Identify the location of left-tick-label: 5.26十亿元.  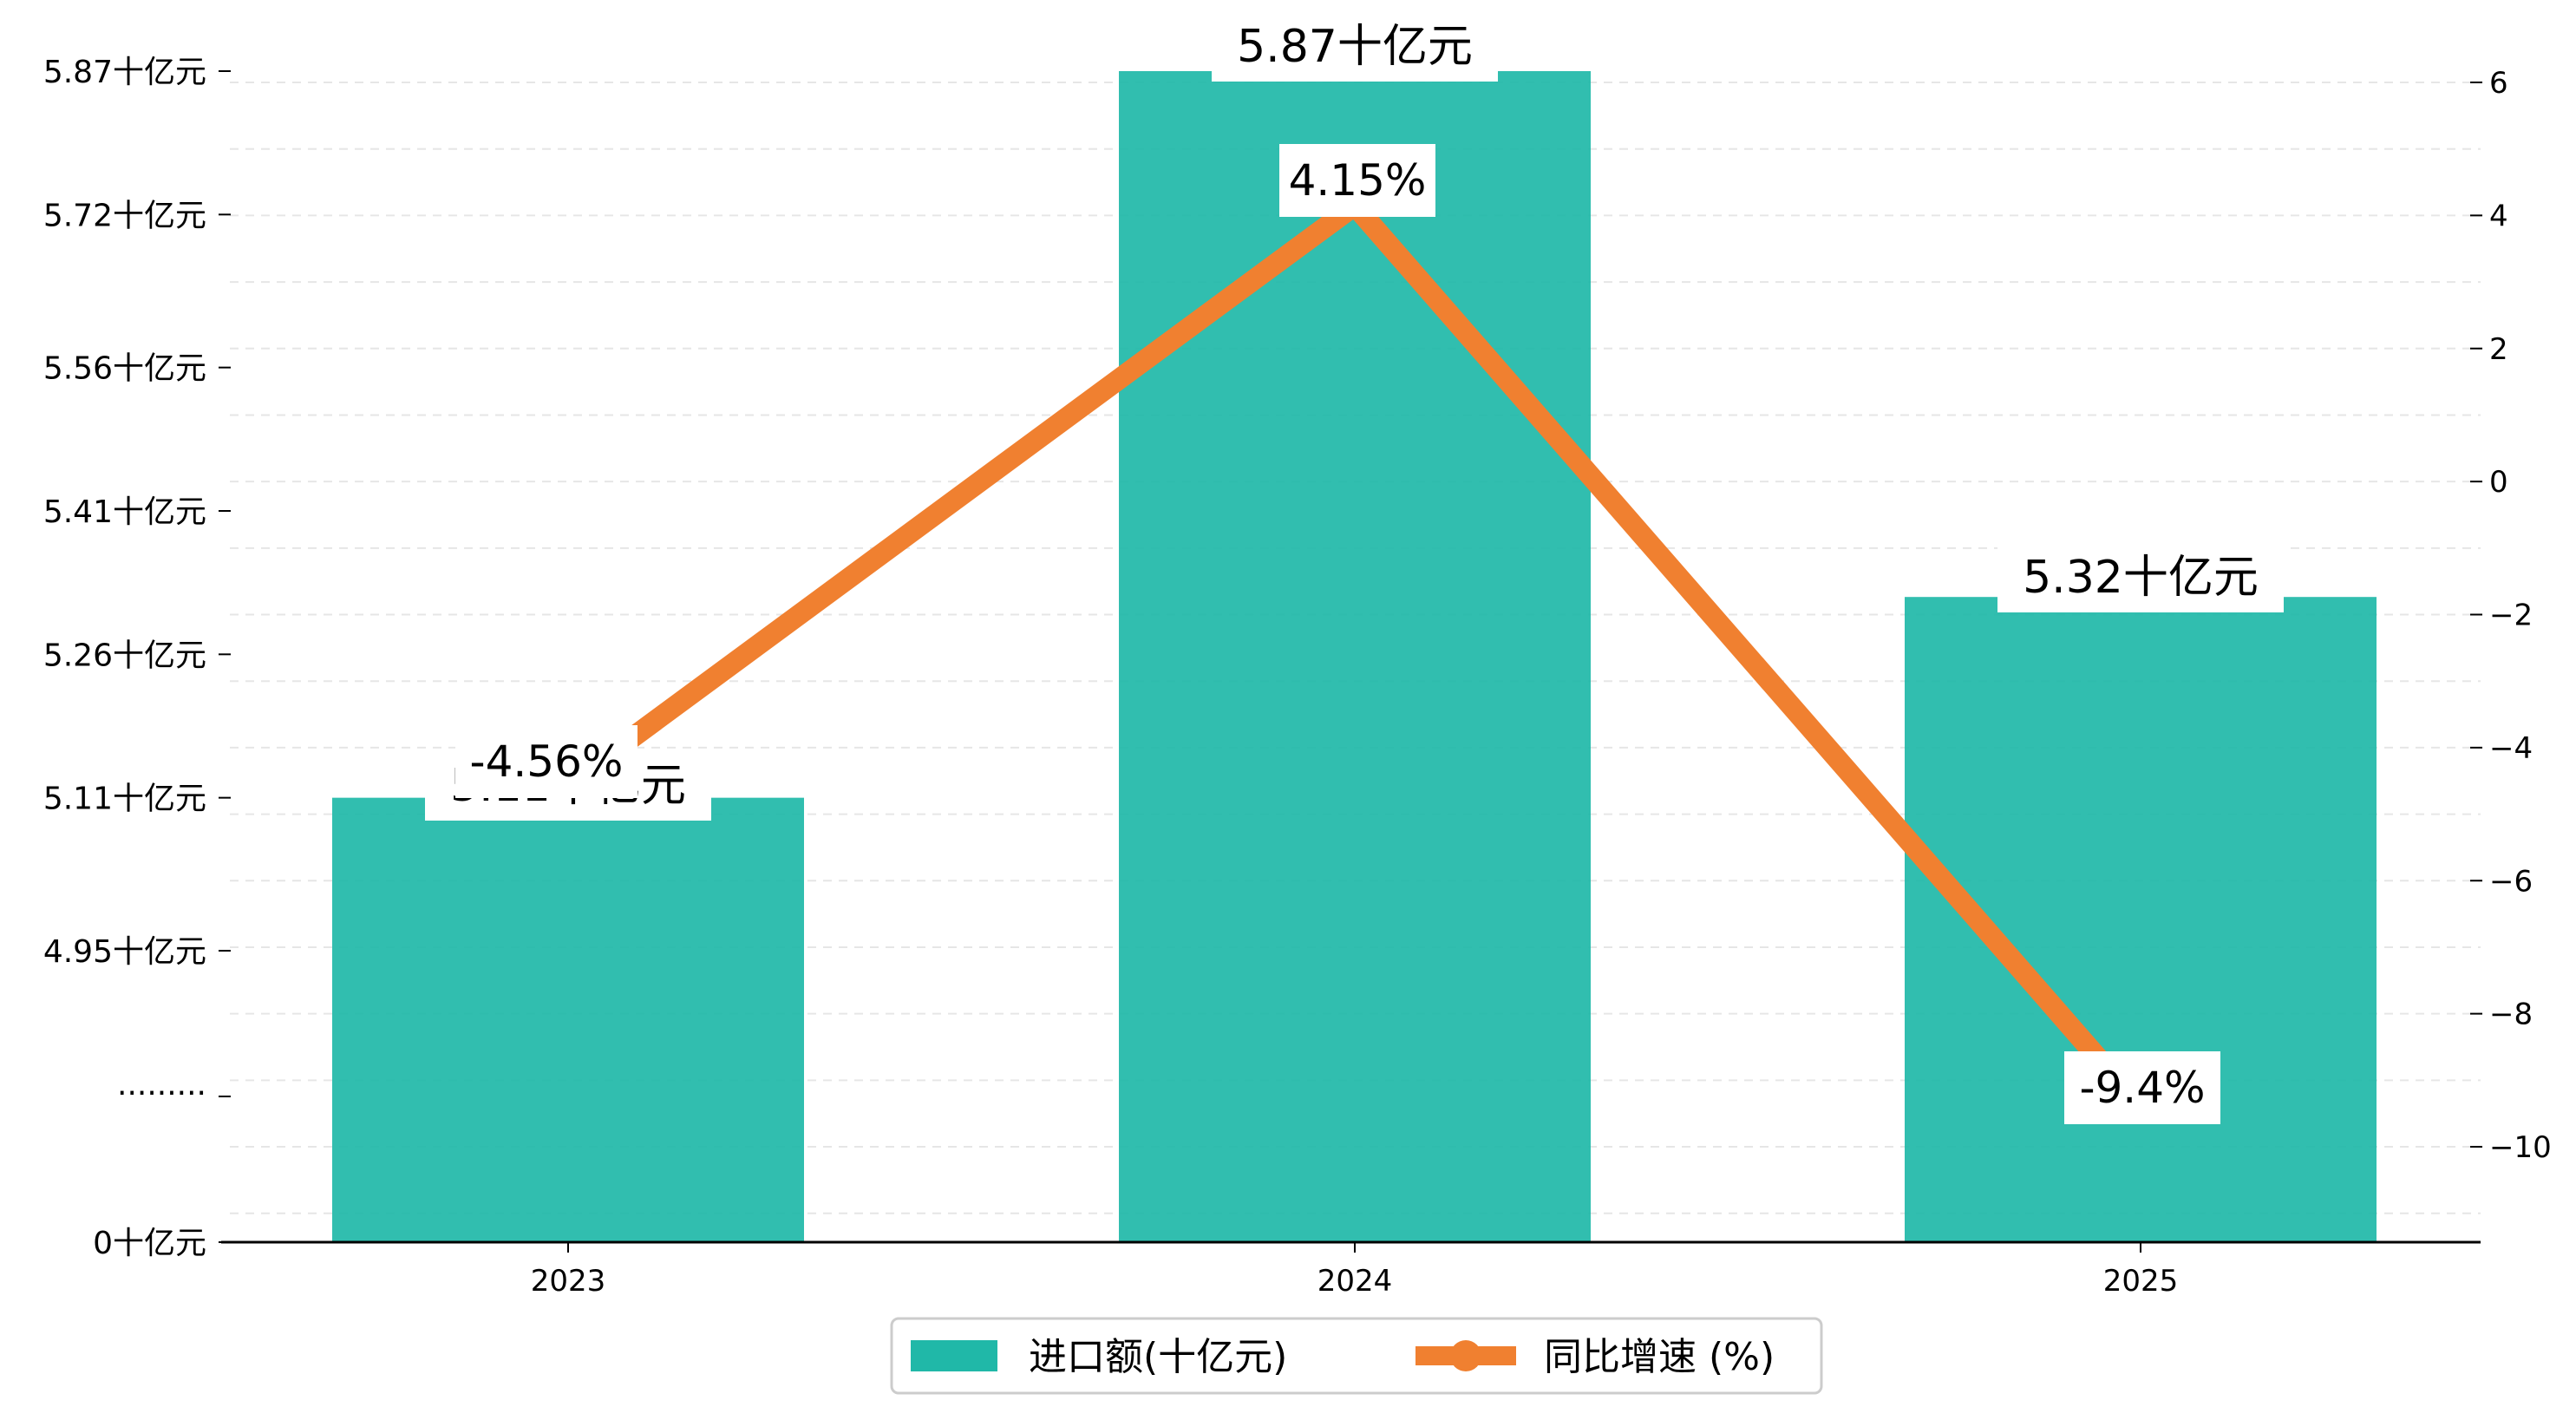
(124, 655).